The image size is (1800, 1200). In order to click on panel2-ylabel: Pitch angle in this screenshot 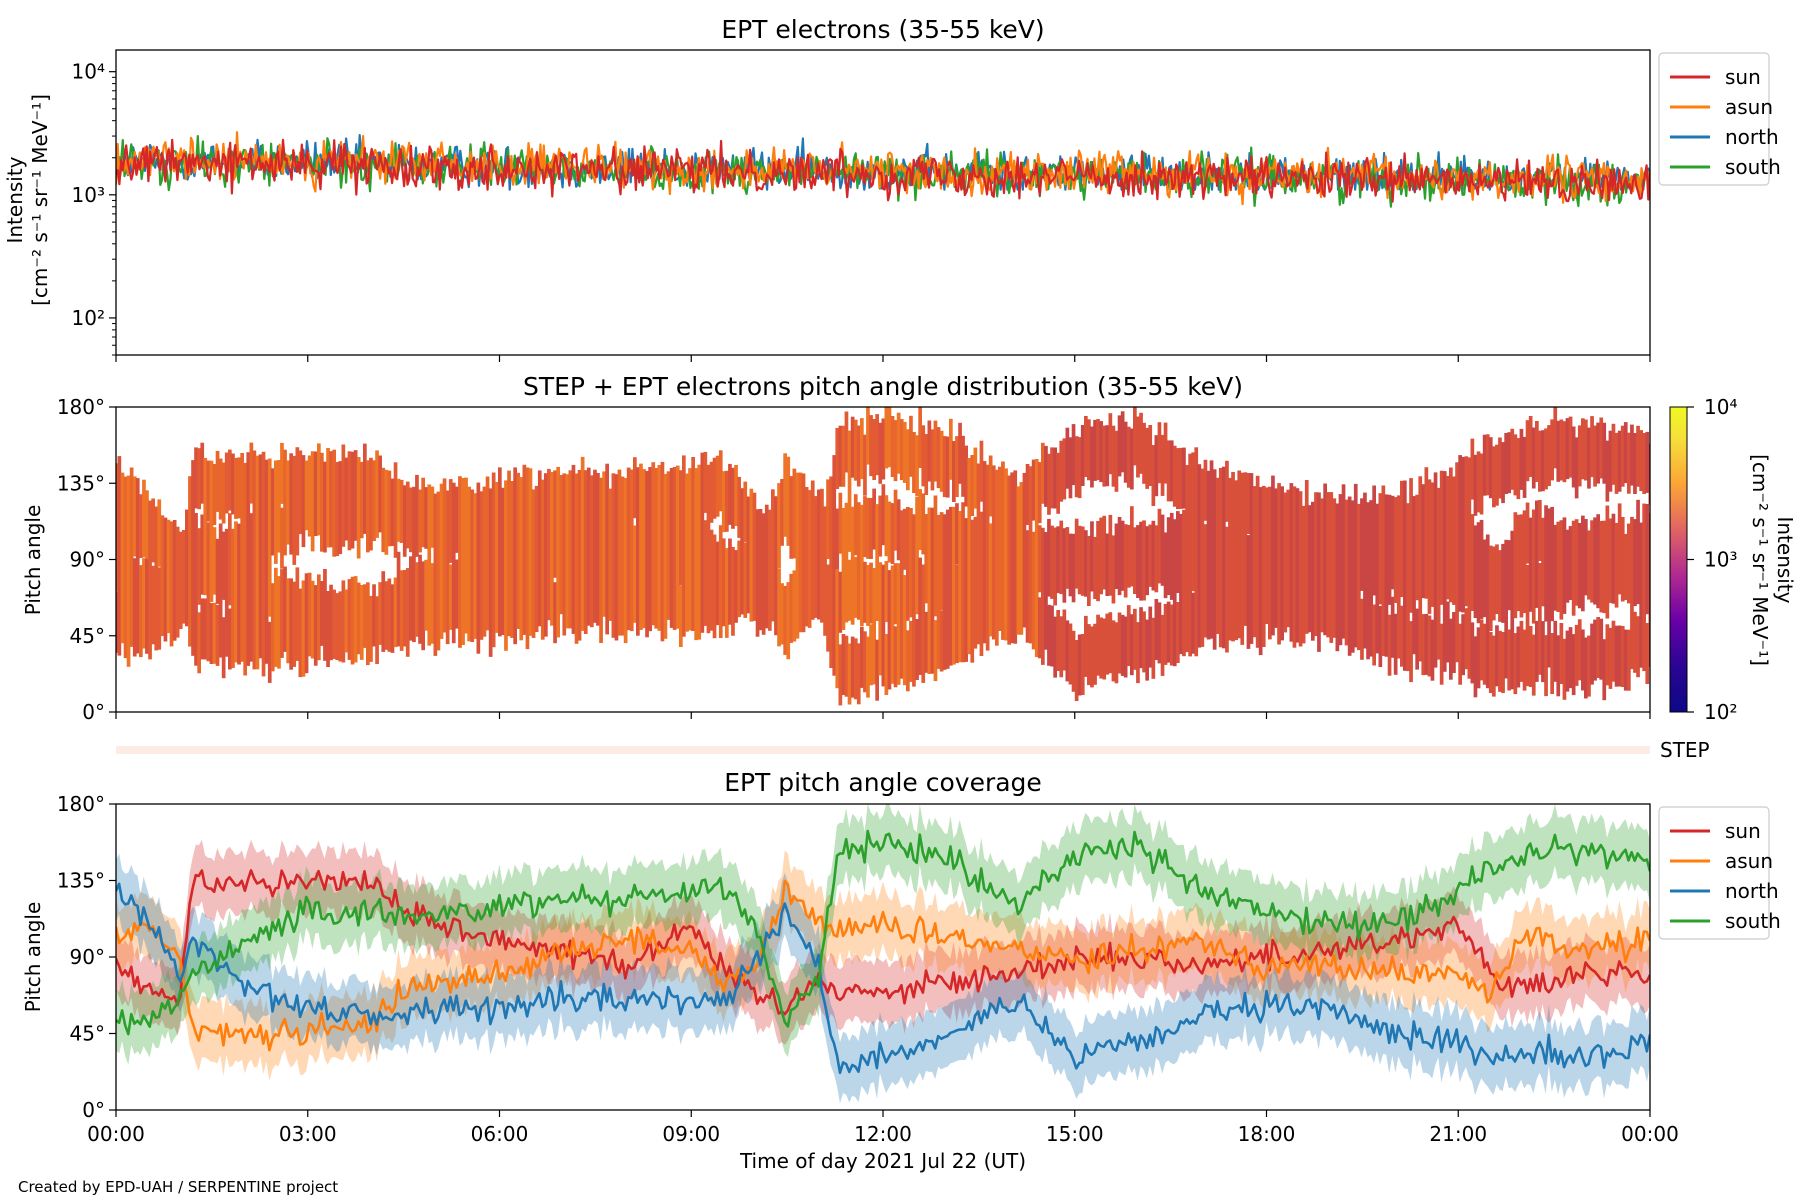, I will do `click(33, 560)`.